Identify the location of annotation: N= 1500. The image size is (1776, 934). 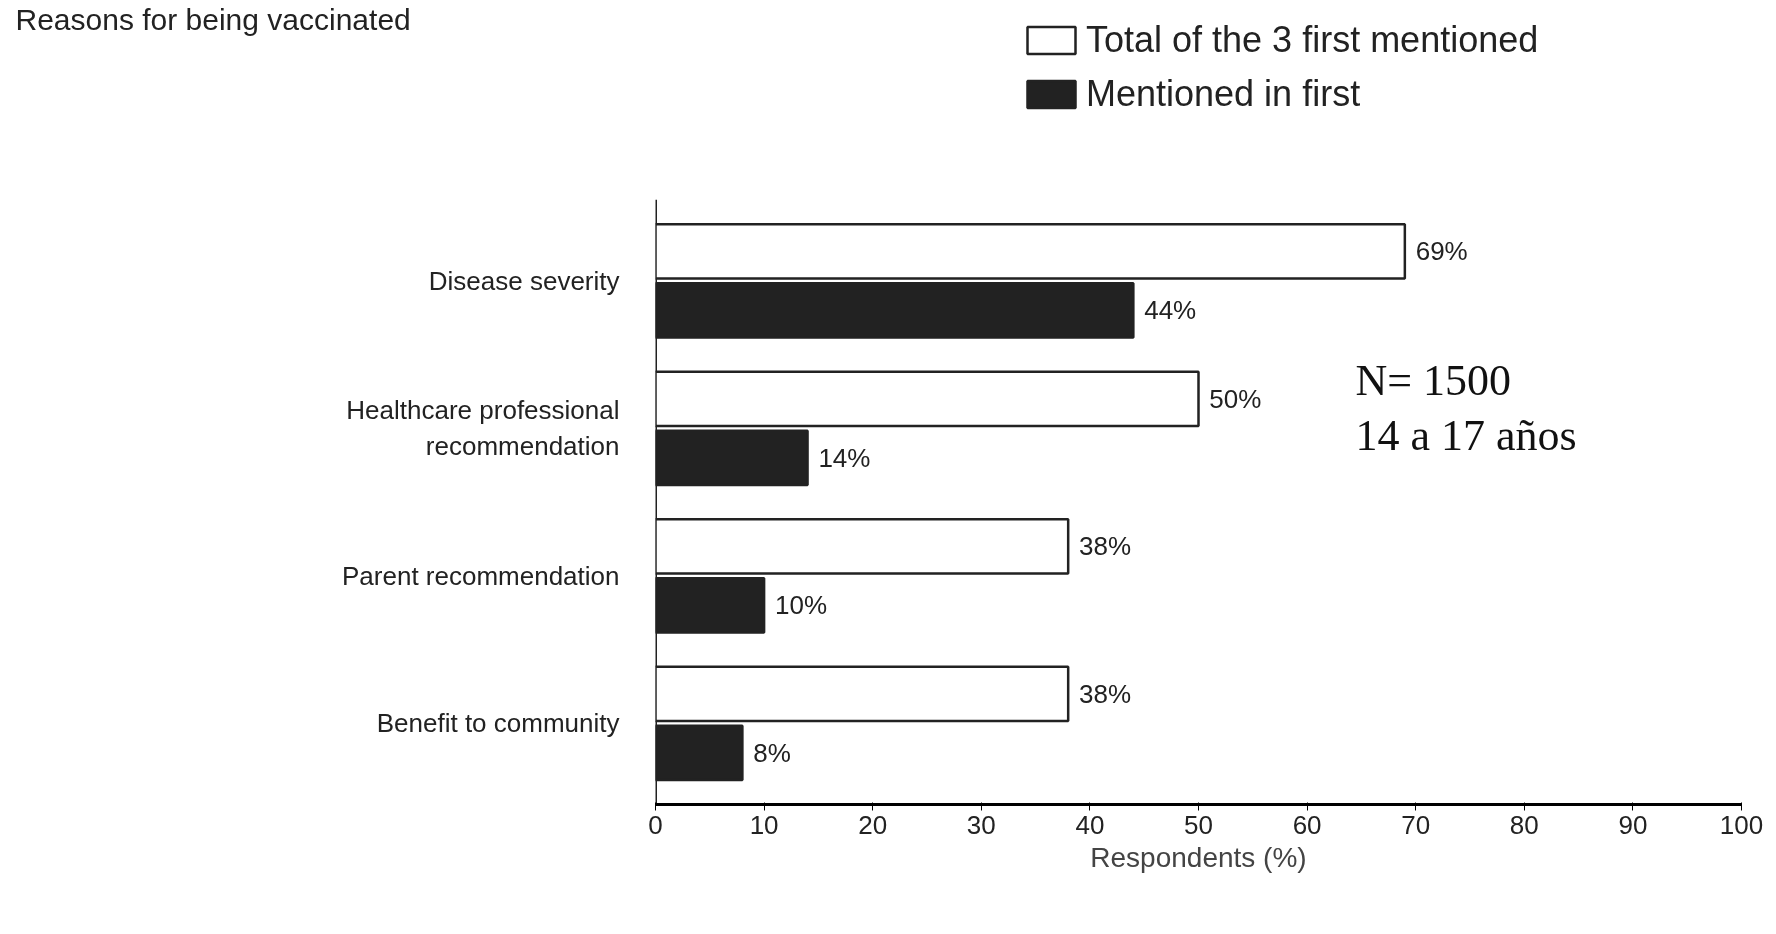
(1433, 380).